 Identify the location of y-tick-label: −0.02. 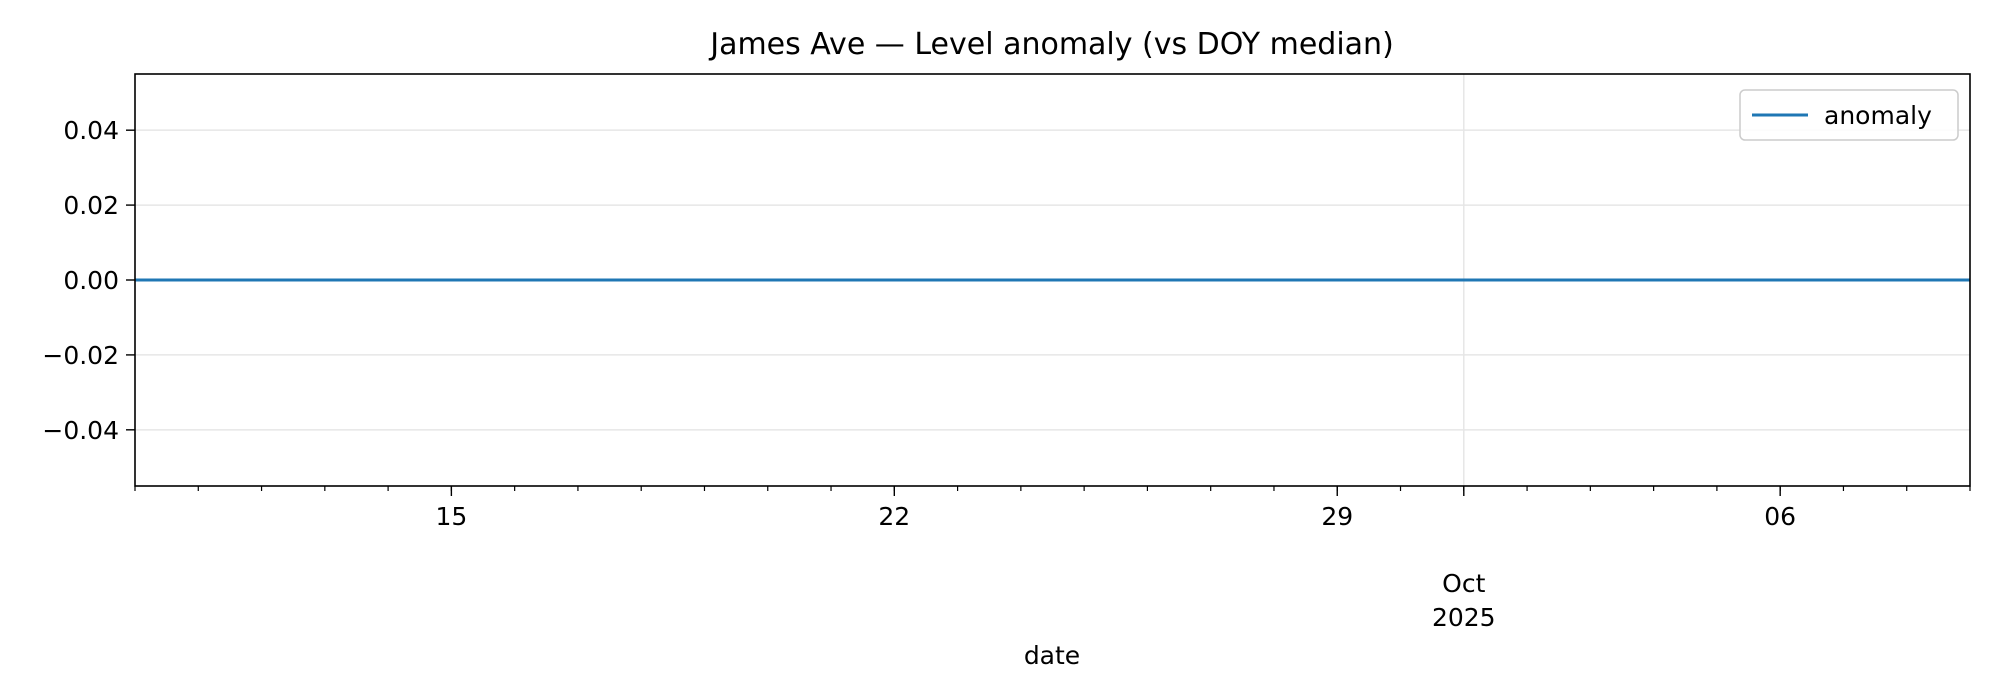
(80, 355).